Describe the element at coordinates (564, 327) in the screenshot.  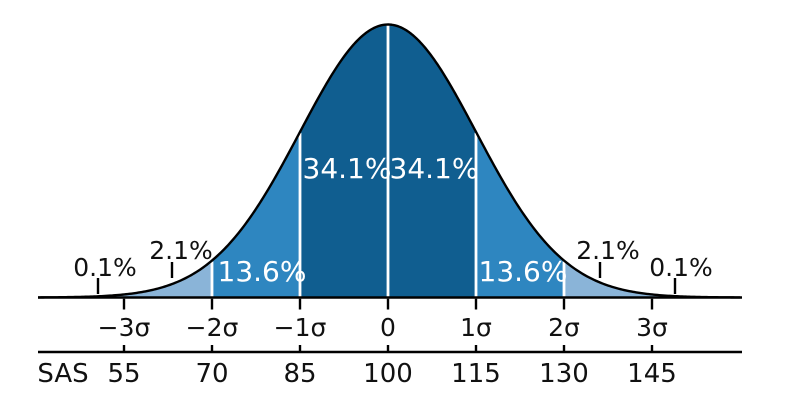
I see `sigma-tick-label-plus-2: 2σ` at that location.